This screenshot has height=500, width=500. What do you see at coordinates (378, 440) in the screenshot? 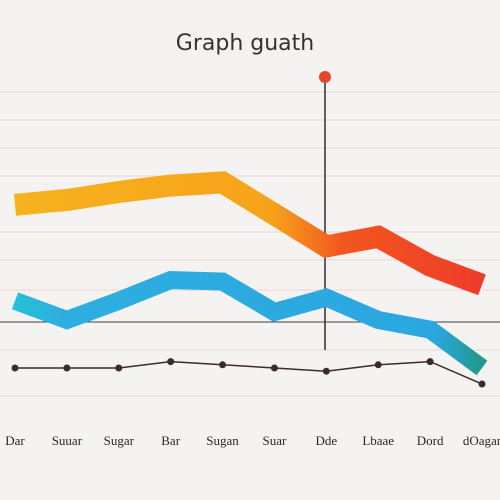
I see `x-tick-label: Lbaae` at bounding box center [378, 440].